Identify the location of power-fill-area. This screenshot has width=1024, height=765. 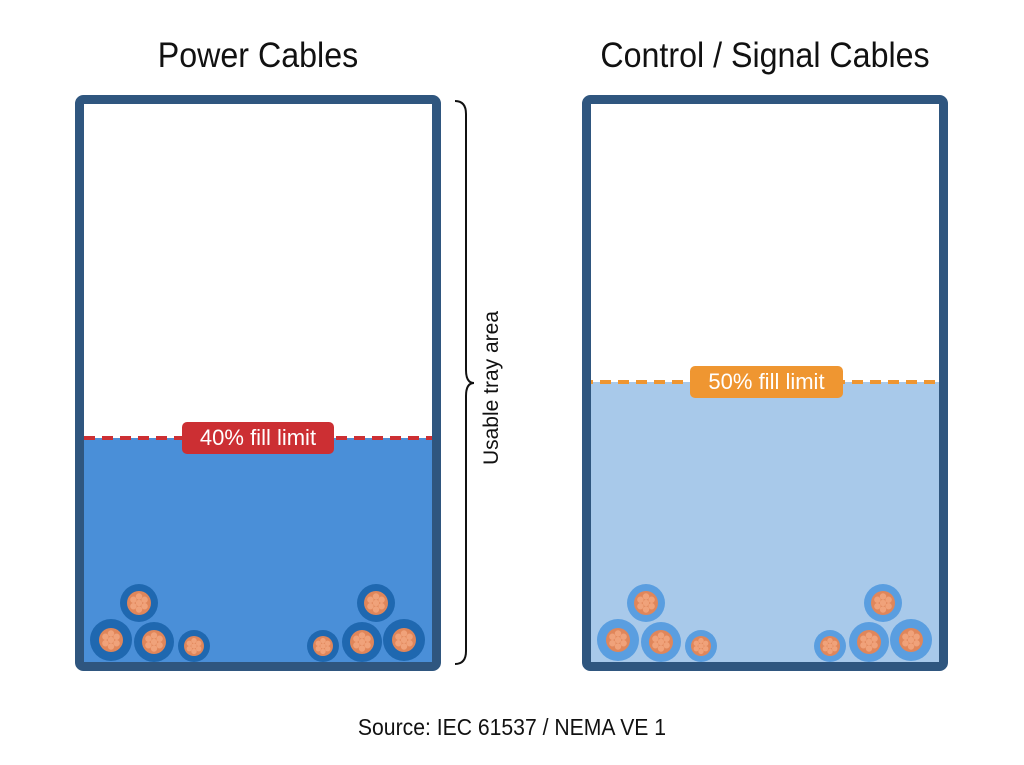
(258, 550).